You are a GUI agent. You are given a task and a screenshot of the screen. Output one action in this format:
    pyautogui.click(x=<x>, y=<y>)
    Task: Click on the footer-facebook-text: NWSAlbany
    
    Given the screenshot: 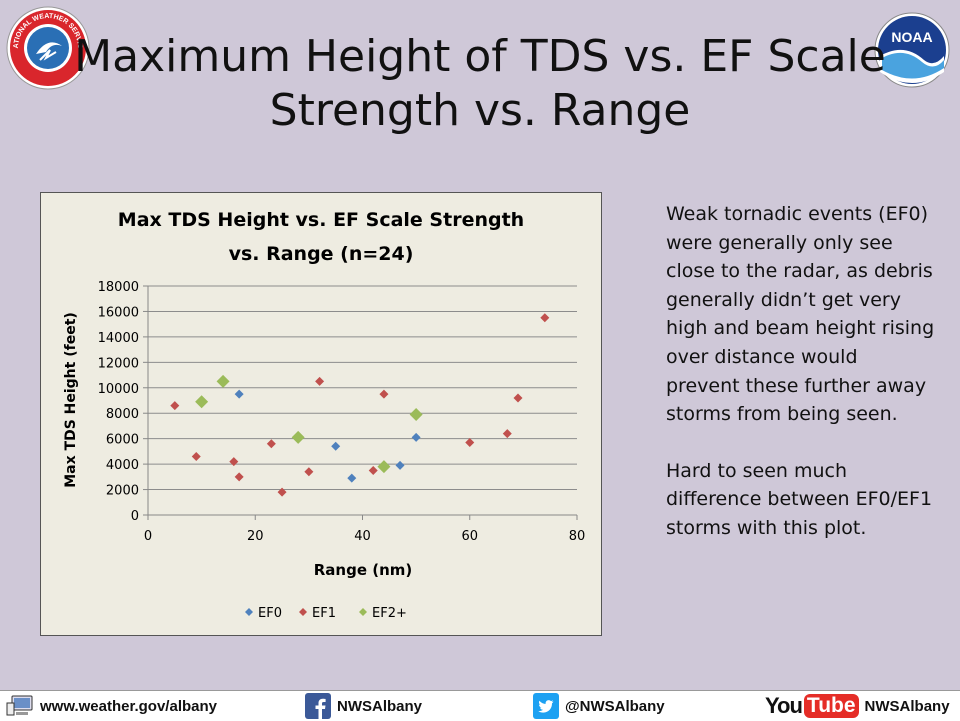 What is the action you would take?
    pyautogui.click(x=380, y=706)
    